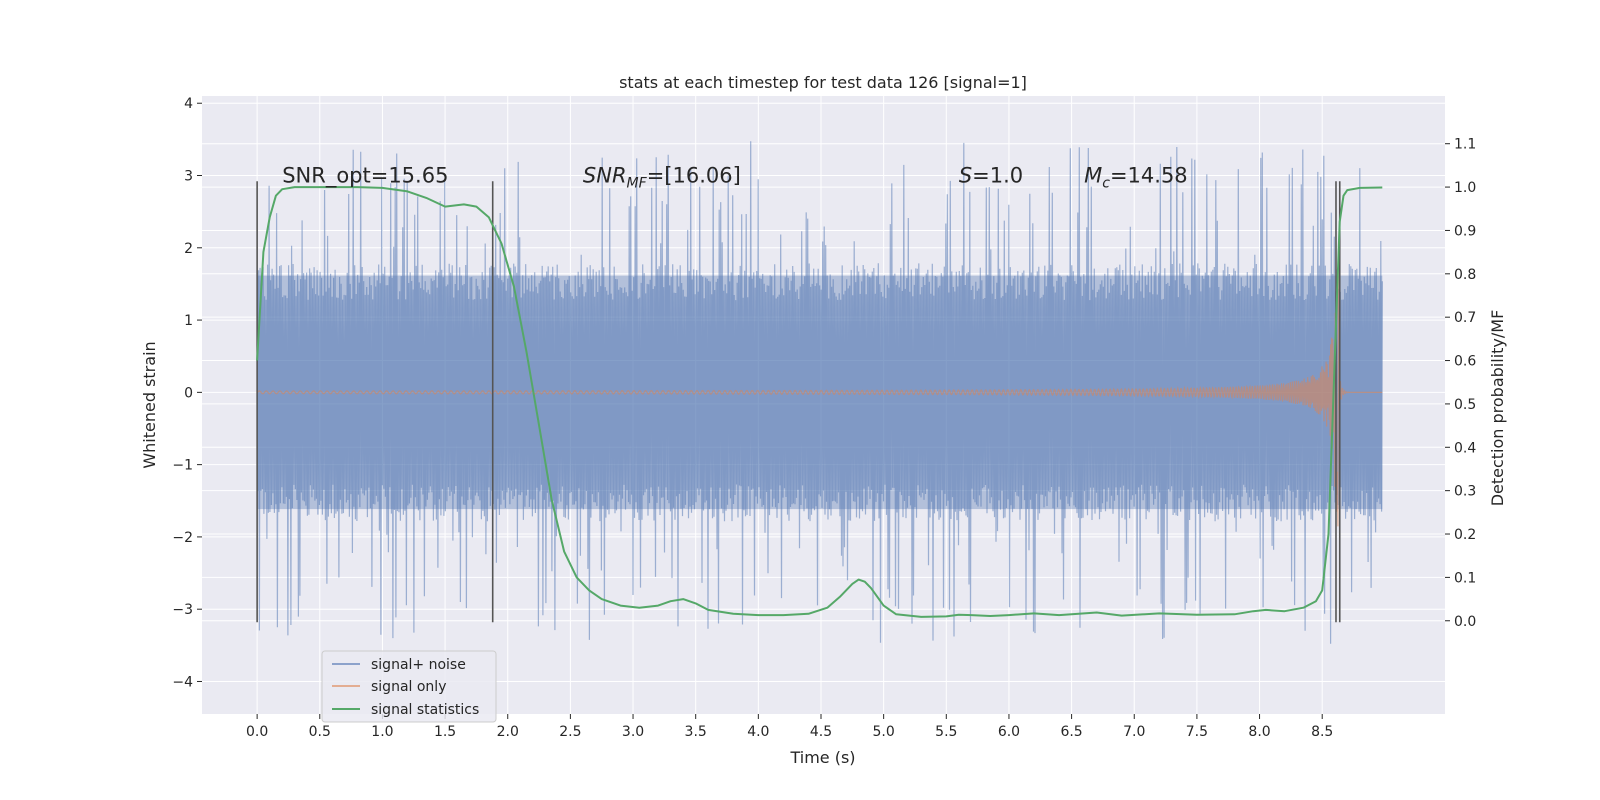 The image size is (1600, 800). What do you see at coordinates (182, 610) in the screenshot?
I see `y-tick-label: −3` at bounding box center [182, 610].